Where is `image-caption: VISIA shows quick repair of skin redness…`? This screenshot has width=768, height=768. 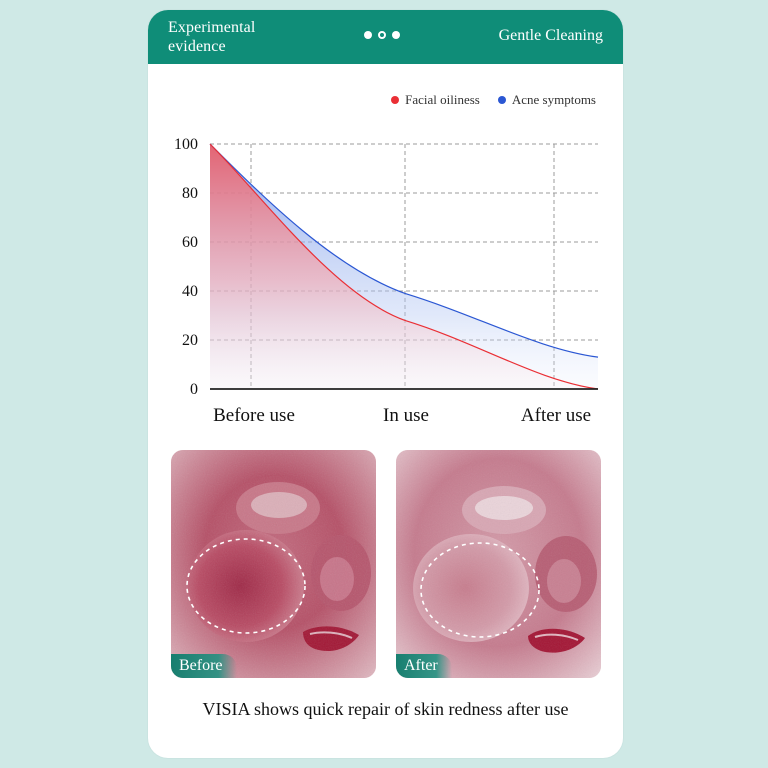
image-caption: VISIA shows quick repair of skin redness… is located at coordinates (385, 709).